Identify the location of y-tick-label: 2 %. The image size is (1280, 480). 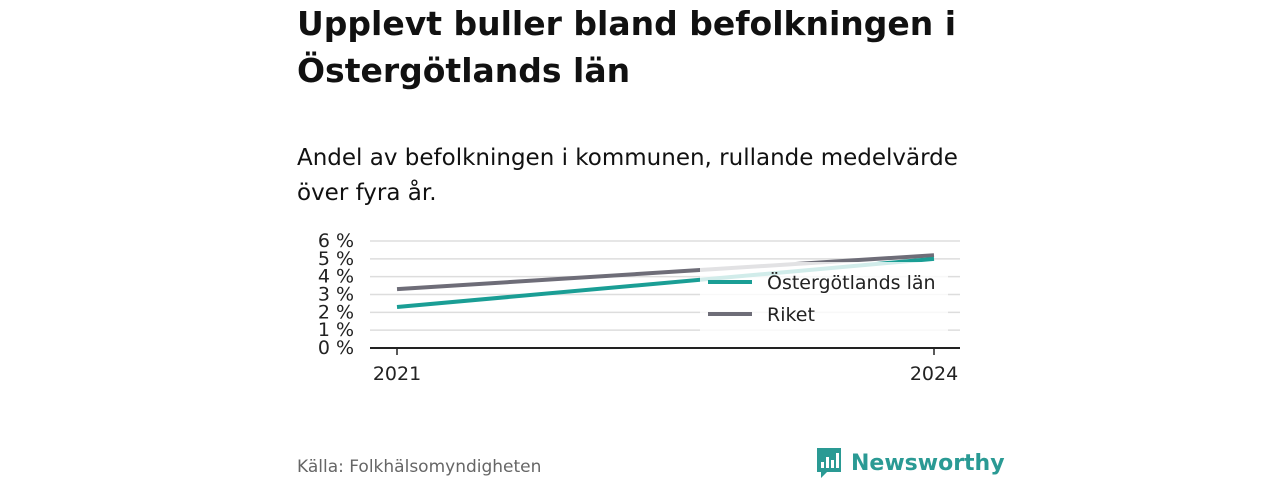
(336, 312).